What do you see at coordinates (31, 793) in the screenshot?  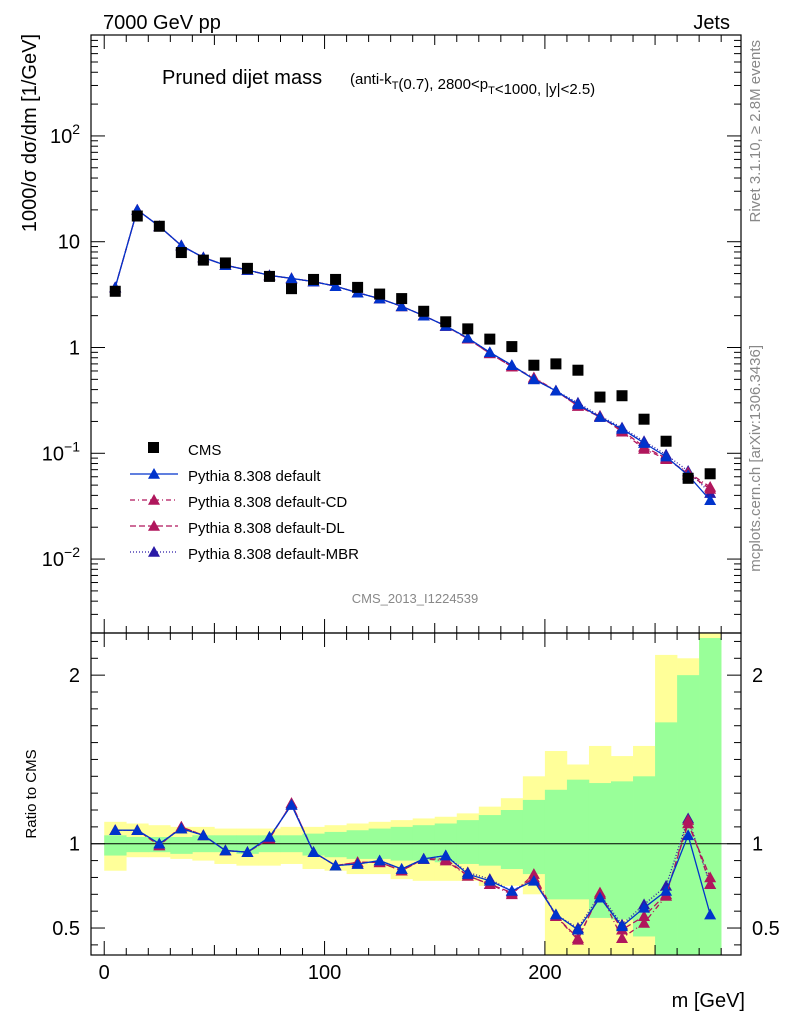 I see `ratio-y-axis-label: Ratio to CMS` at bounding box center [31, 793].